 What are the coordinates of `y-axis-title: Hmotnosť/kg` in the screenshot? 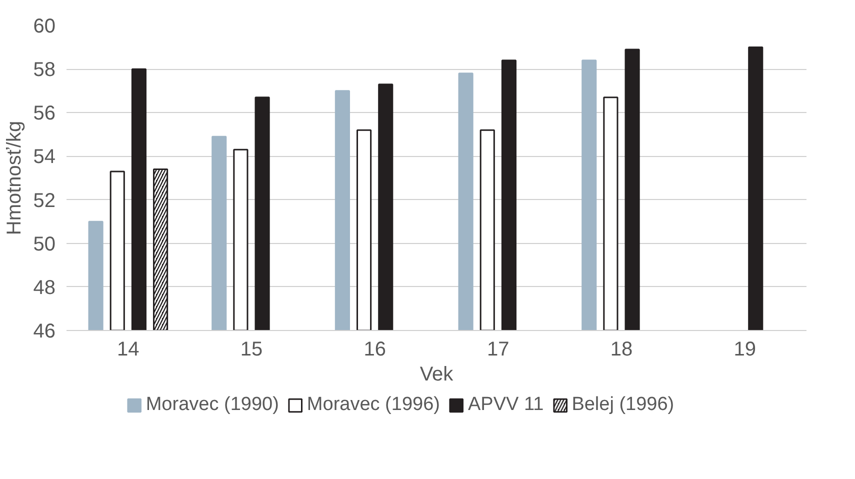 It's located at (14, 178).